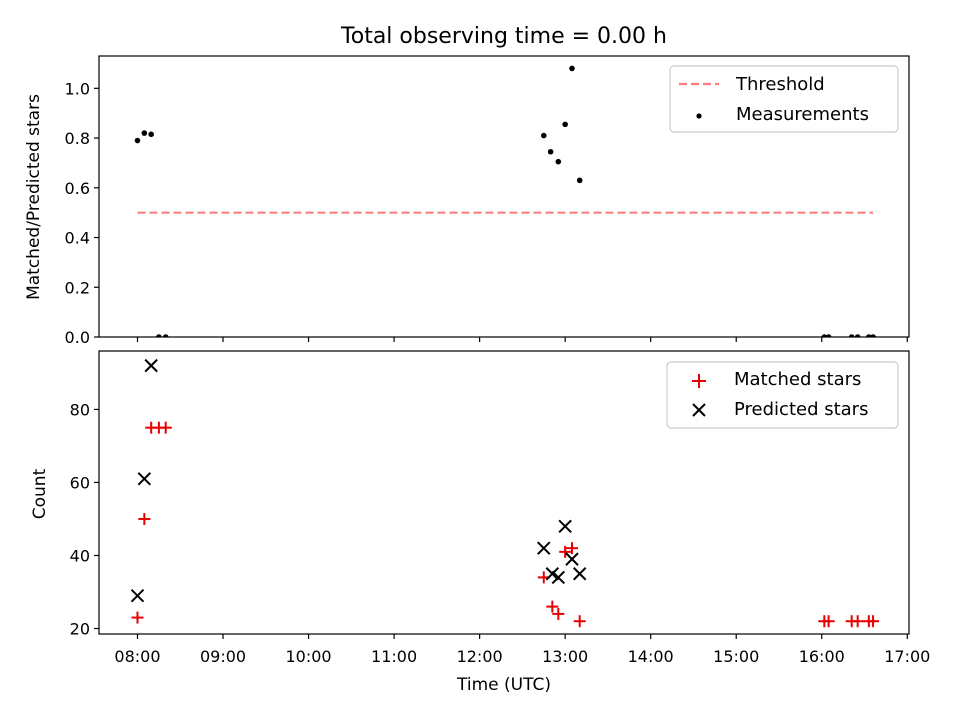 The height and width of the screenshot is (720, 960). What do you see at coordinates (80, 555) in the screenshot?
I see `count-y-tick-label: 40` at bounding box center [80, 555].